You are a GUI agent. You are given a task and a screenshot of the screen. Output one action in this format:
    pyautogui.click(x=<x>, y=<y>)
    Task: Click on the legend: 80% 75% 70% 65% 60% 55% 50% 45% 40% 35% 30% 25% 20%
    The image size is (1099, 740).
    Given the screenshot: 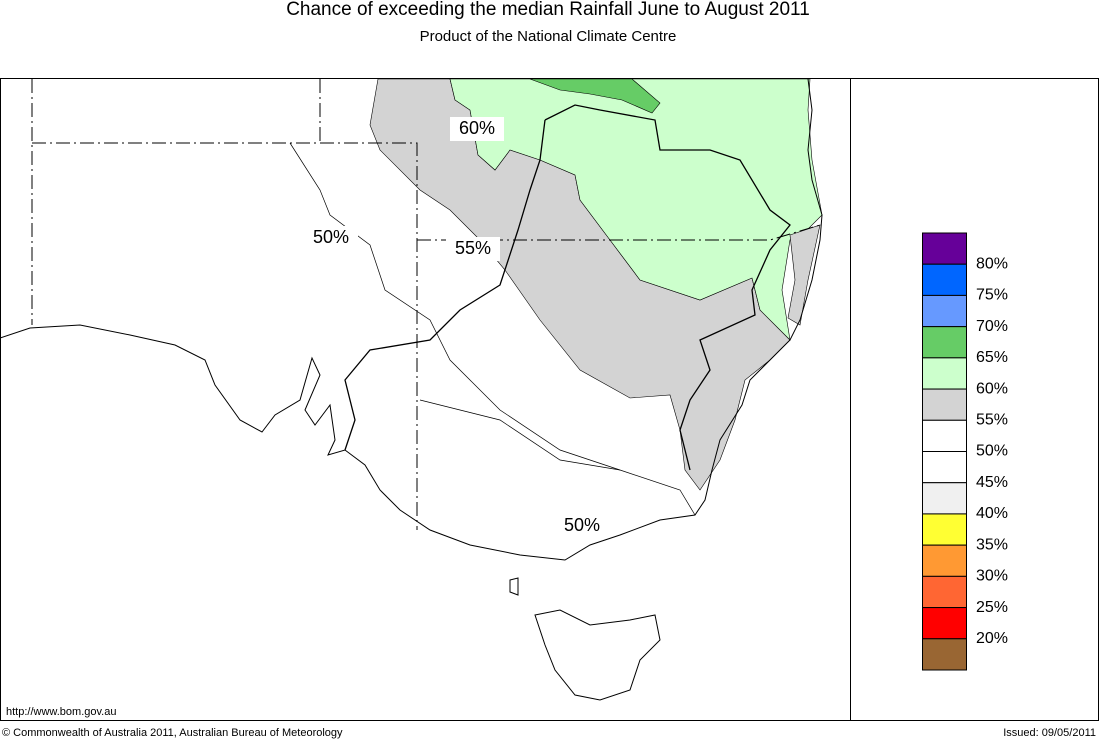 What is the action you would take?
    pyautogui.click(x=965, y=451)
    